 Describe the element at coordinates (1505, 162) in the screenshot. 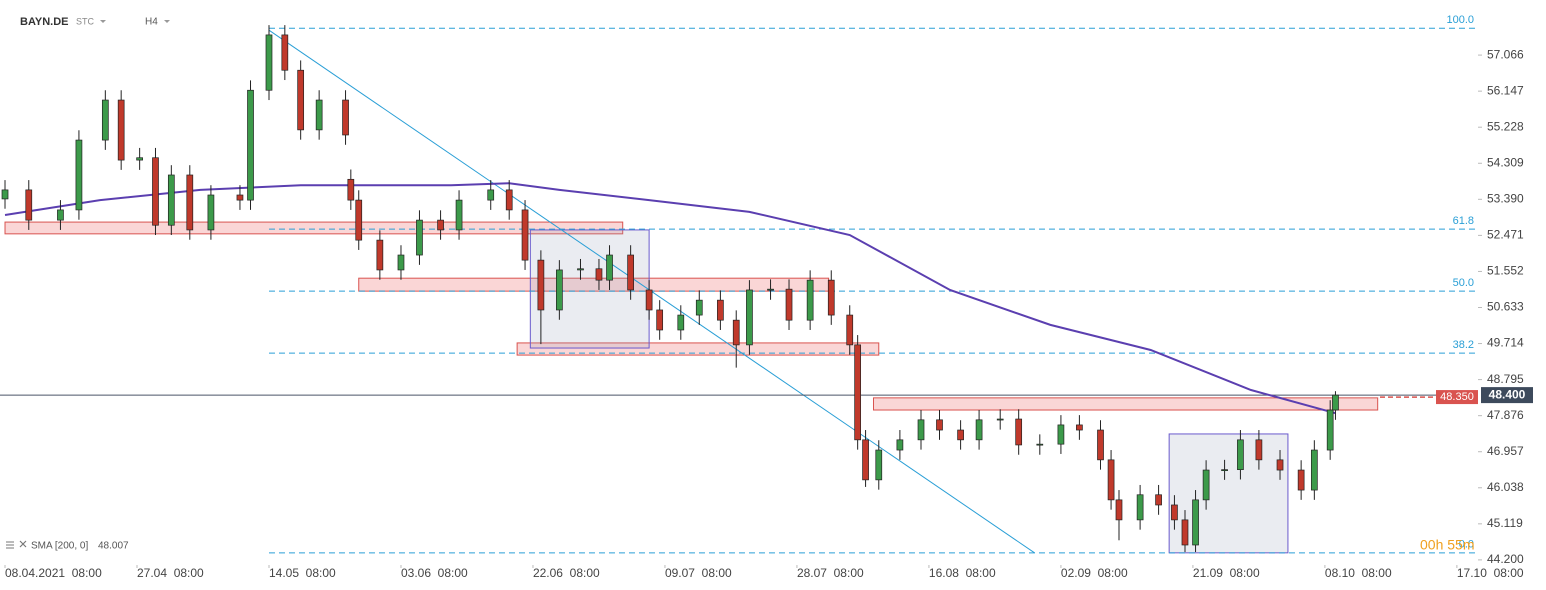

I see `y-tick-label: 54.309` at that location.